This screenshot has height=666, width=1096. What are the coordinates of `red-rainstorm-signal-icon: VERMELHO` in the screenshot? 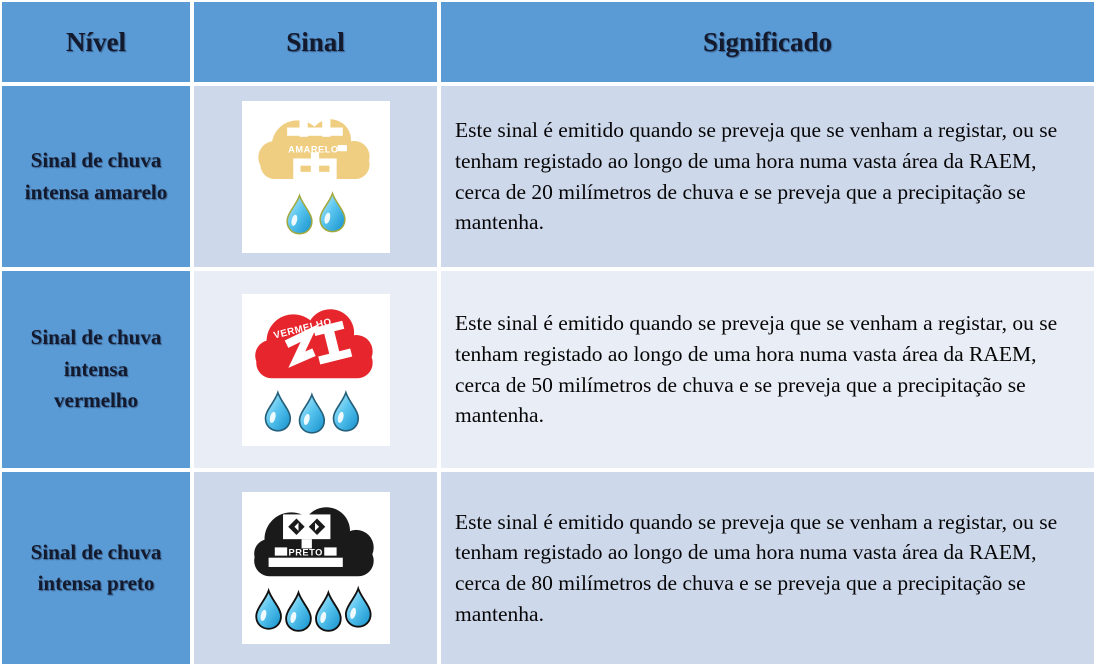 It's located at (315, 369).